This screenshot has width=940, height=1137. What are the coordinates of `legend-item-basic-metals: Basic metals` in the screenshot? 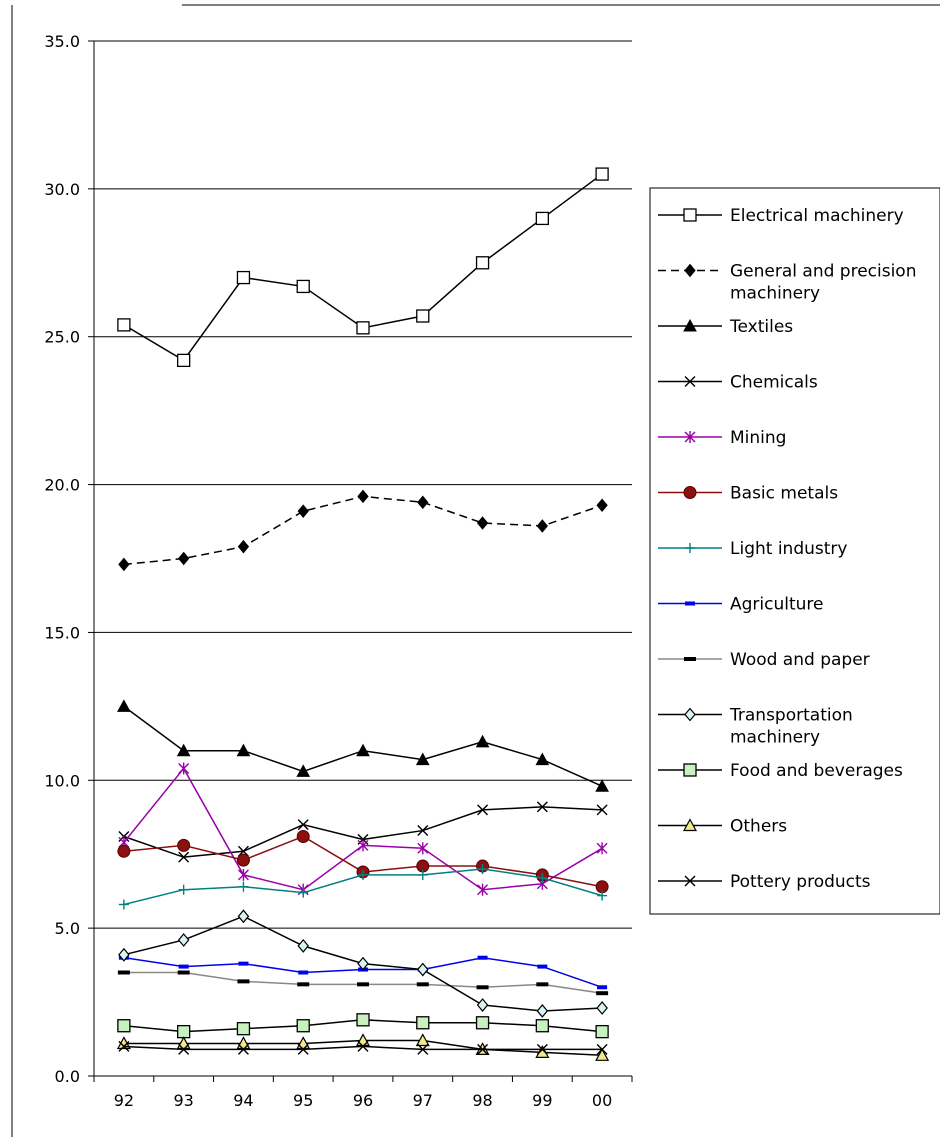 It's located at (748, 494).